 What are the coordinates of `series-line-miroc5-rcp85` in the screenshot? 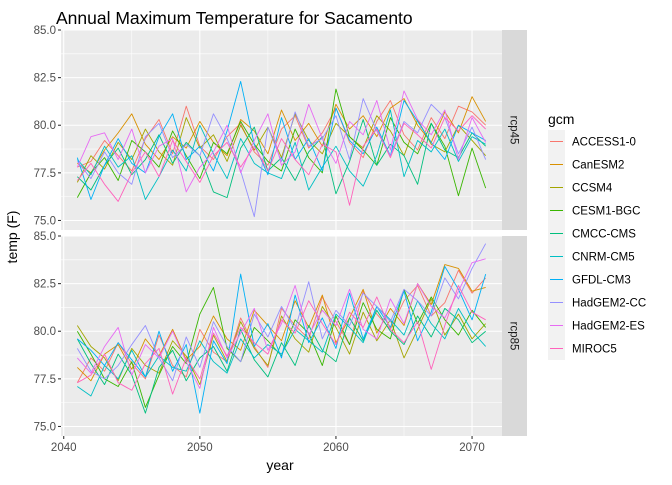 It's located at (281, 340).